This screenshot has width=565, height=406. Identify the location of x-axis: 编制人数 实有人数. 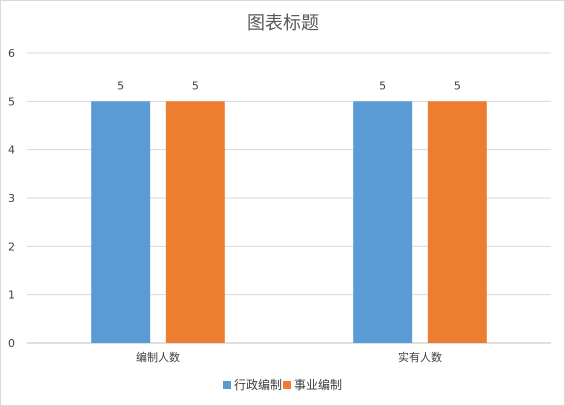
(289, 357).